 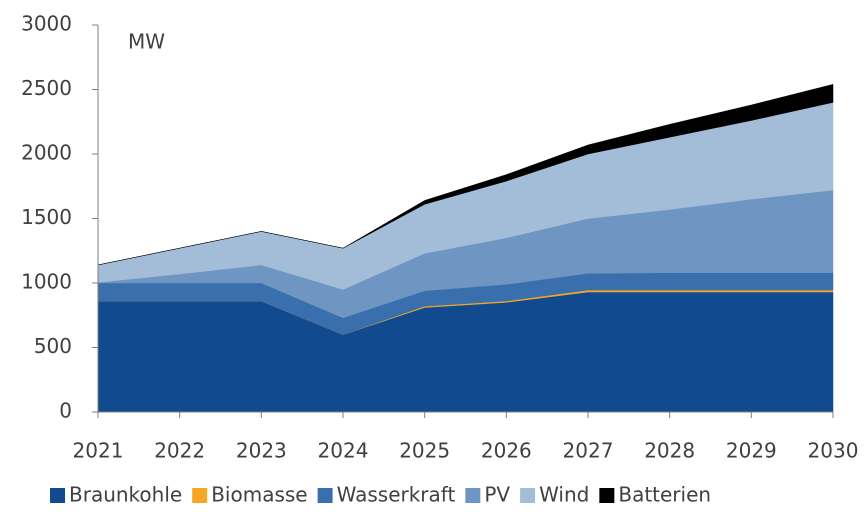 What do you see at coordinates (46, 88) in the screenshot?
I see `y-tick-label: 2500` at bounding box center [46, 88].